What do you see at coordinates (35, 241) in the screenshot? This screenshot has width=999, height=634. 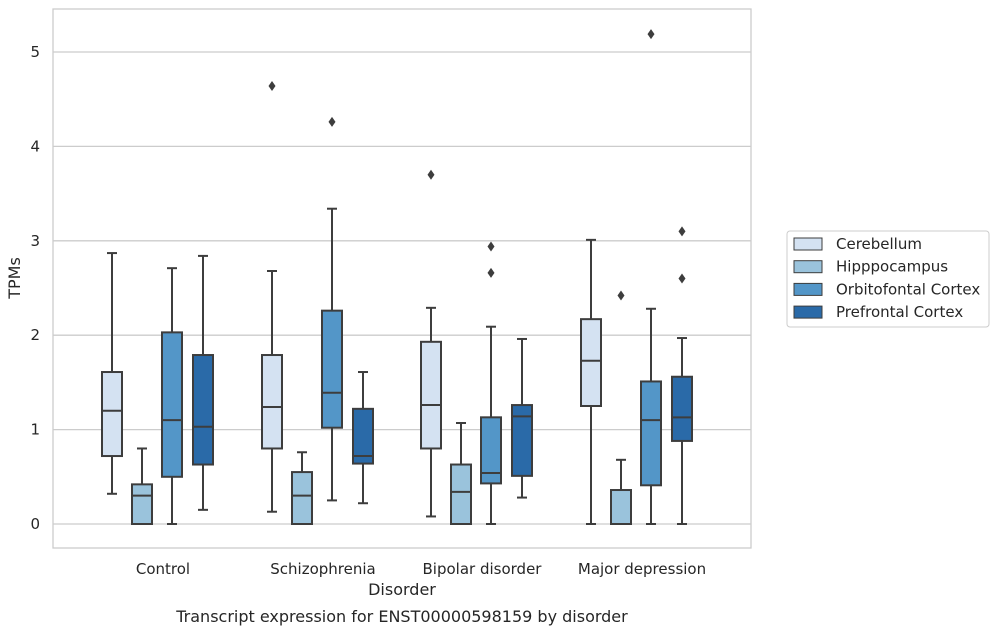 I see `y-tick-label: 3` at bounding box center [35, 241].